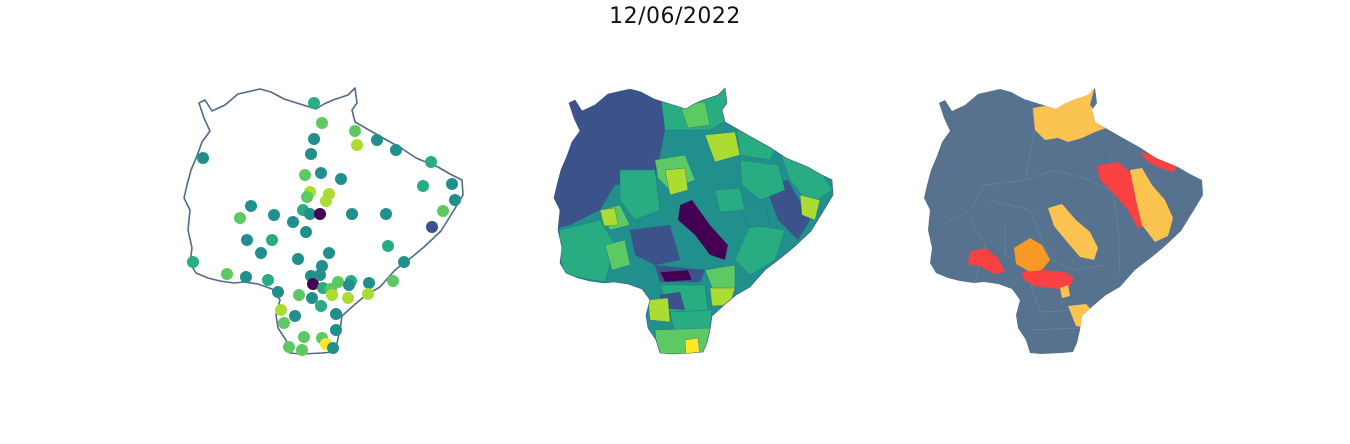  I want to click on alert-regions, so click(1063, 221).